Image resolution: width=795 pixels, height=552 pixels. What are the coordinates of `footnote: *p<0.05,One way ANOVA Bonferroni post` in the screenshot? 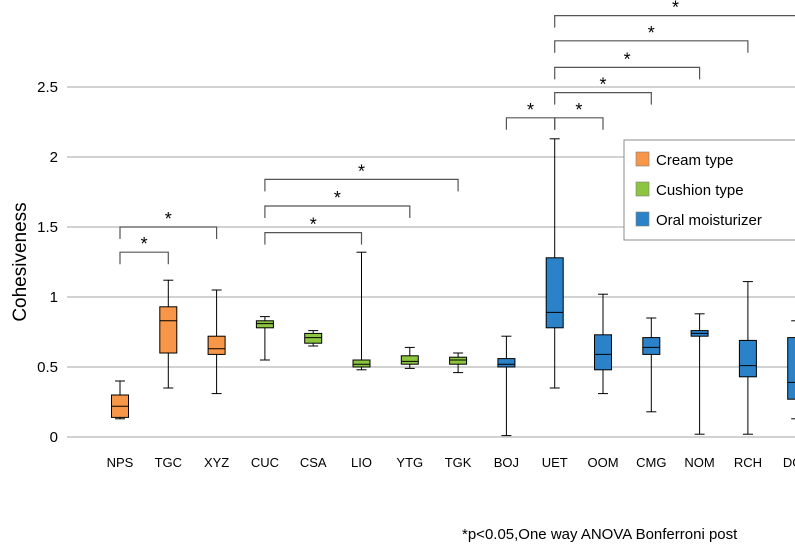 It's located at (600, 534).